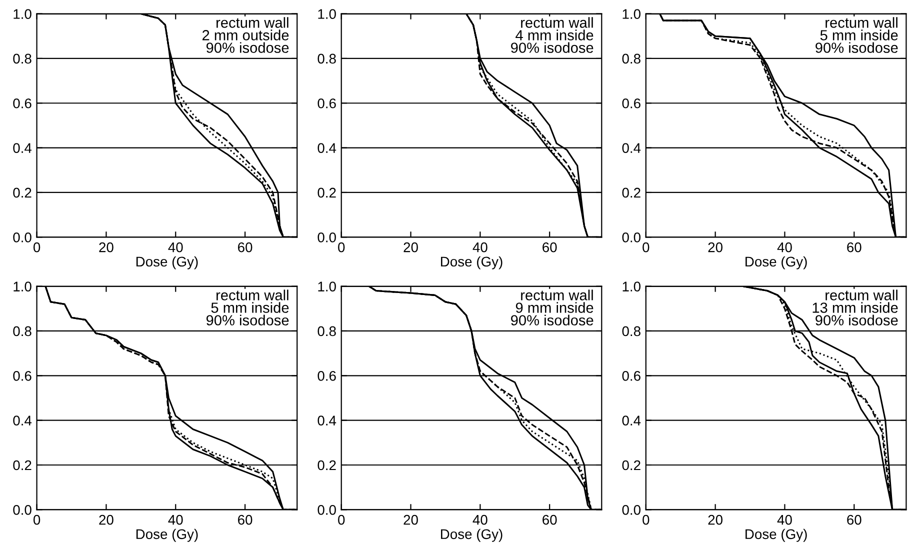 Image resolution: width=920 pixels, height=551 pixels. What do you see at coordinates (245, 35) in the screenshot?
I see `annotation: rectum wall 2 mm outside 90% isodose` at bounding box center [245, 35].